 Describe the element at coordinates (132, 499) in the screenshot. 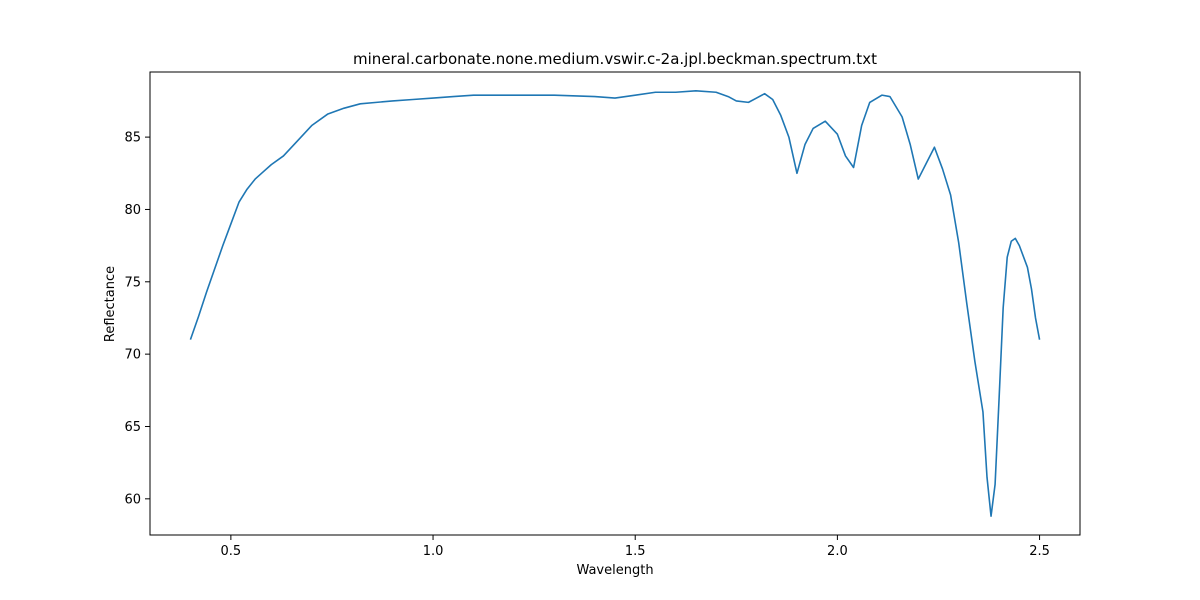

I see `y-tick-label: 60` at that location.